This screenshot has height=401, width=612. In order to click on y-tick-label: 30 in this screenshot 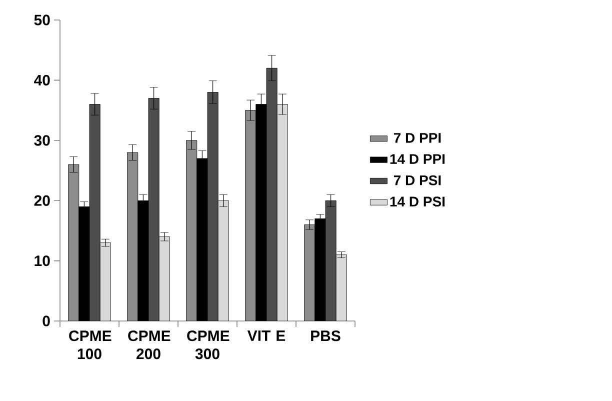, I will do `click(42, 140)`.